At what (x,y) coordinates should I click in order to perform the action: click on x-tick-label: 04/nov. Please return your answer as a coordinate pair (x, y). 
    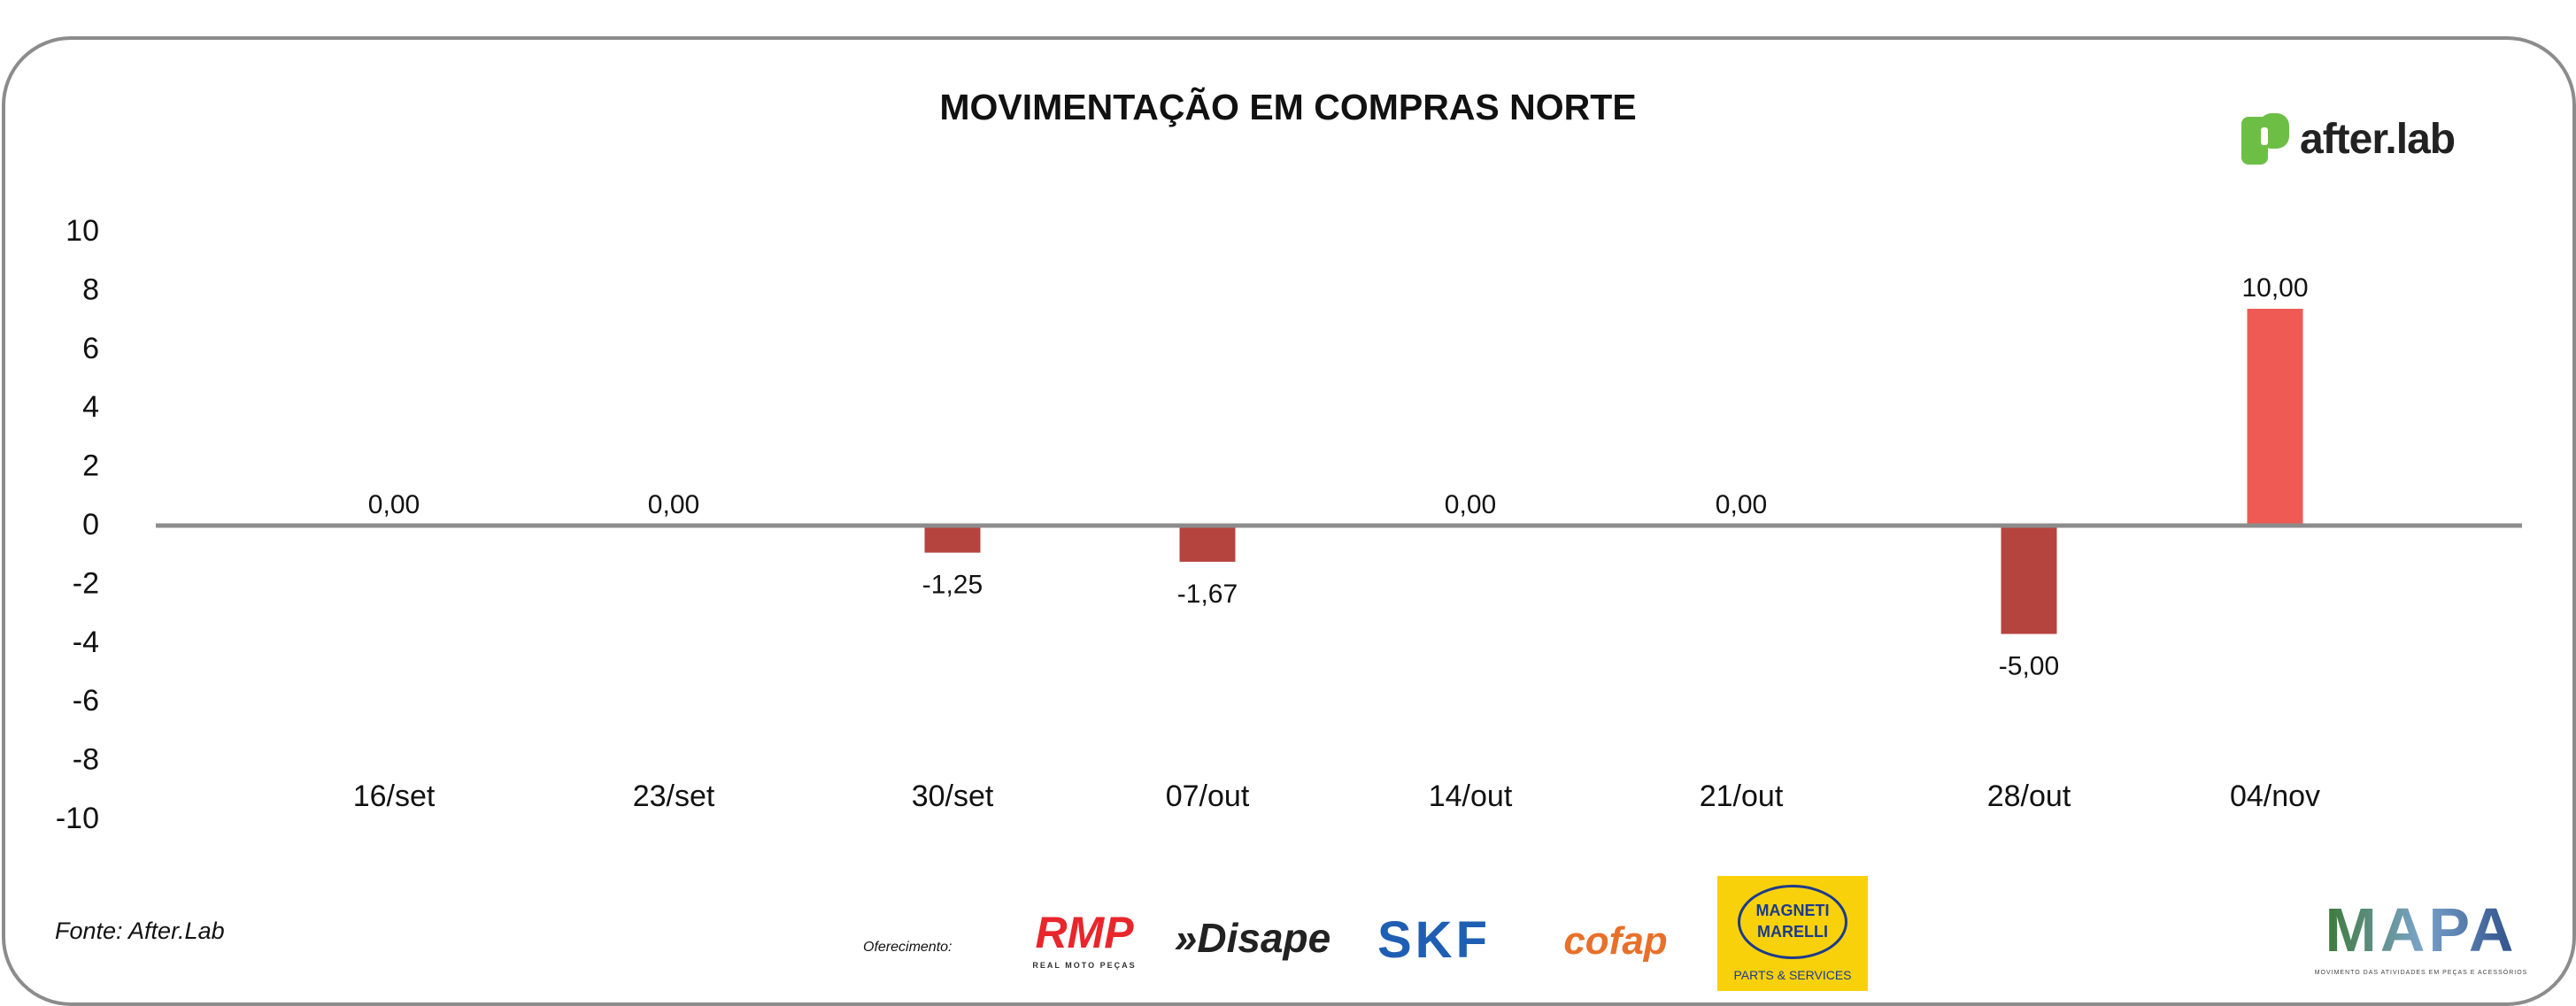
    Looking at the image, I should click on (2275, 796).